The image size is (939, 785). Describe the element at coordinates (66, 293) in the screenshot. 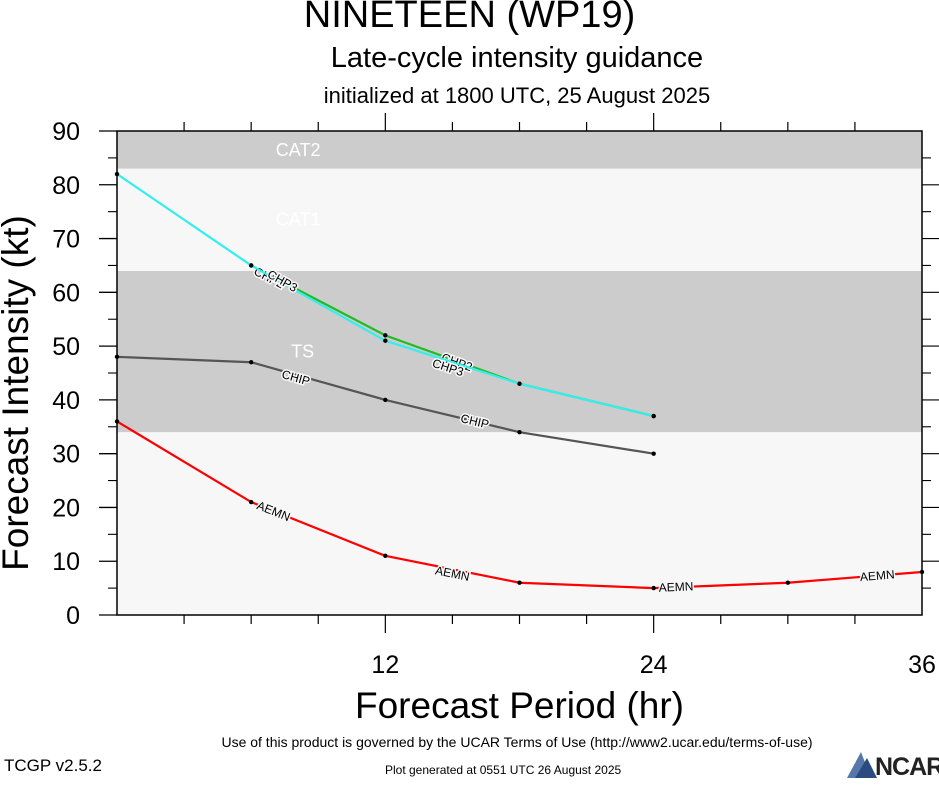

I see `y-tick-label: 60` at that location.